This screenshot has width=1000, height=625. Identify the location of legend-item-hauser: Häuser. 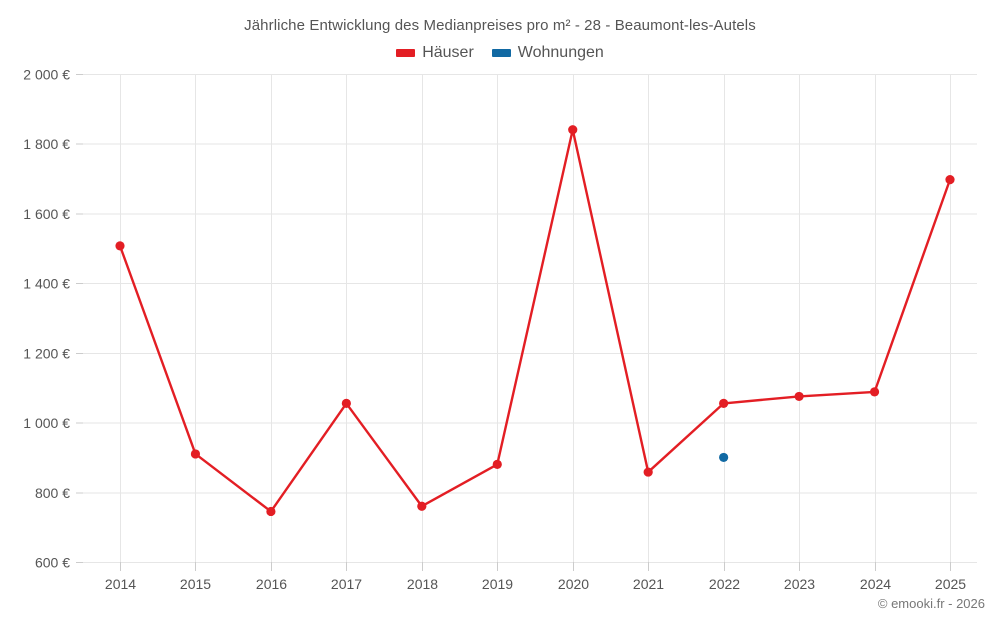
(435, 53).